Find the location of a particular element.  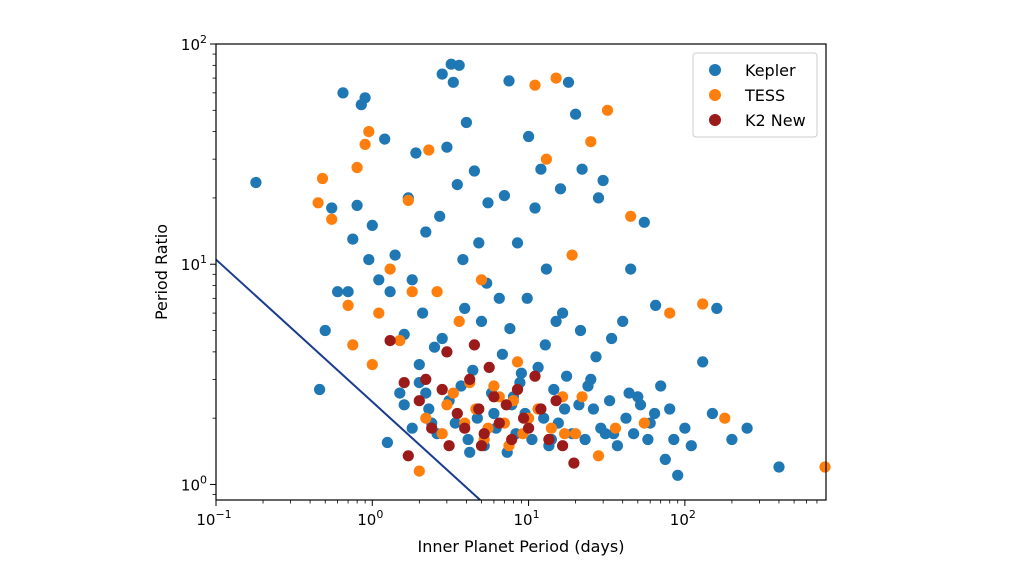

legend-label-k2-new: K2 New is located at coordinates (775, 120).